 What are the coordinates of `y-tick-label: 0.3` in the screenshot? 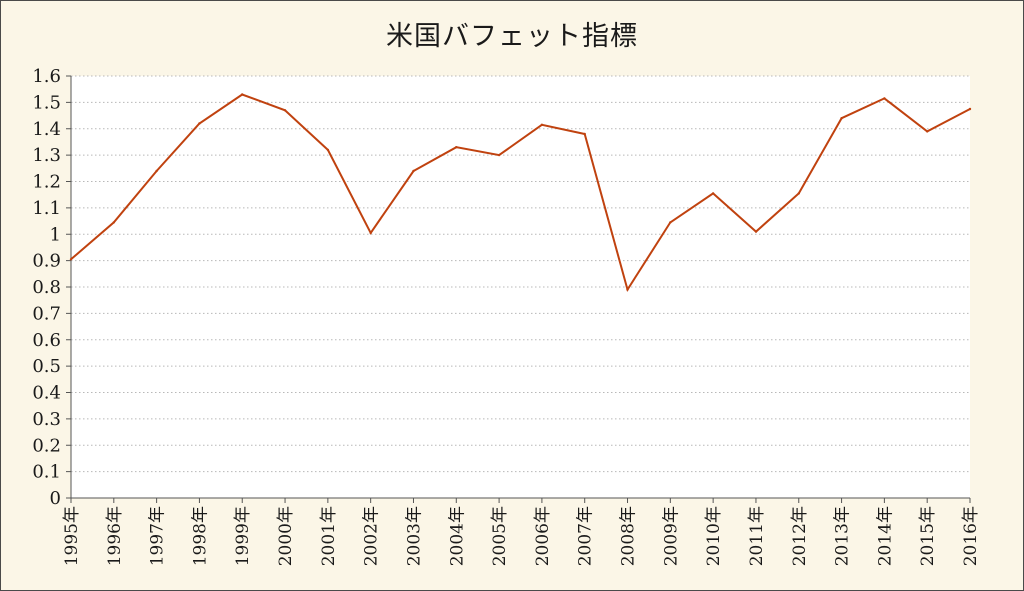 It's located at (46, 419).